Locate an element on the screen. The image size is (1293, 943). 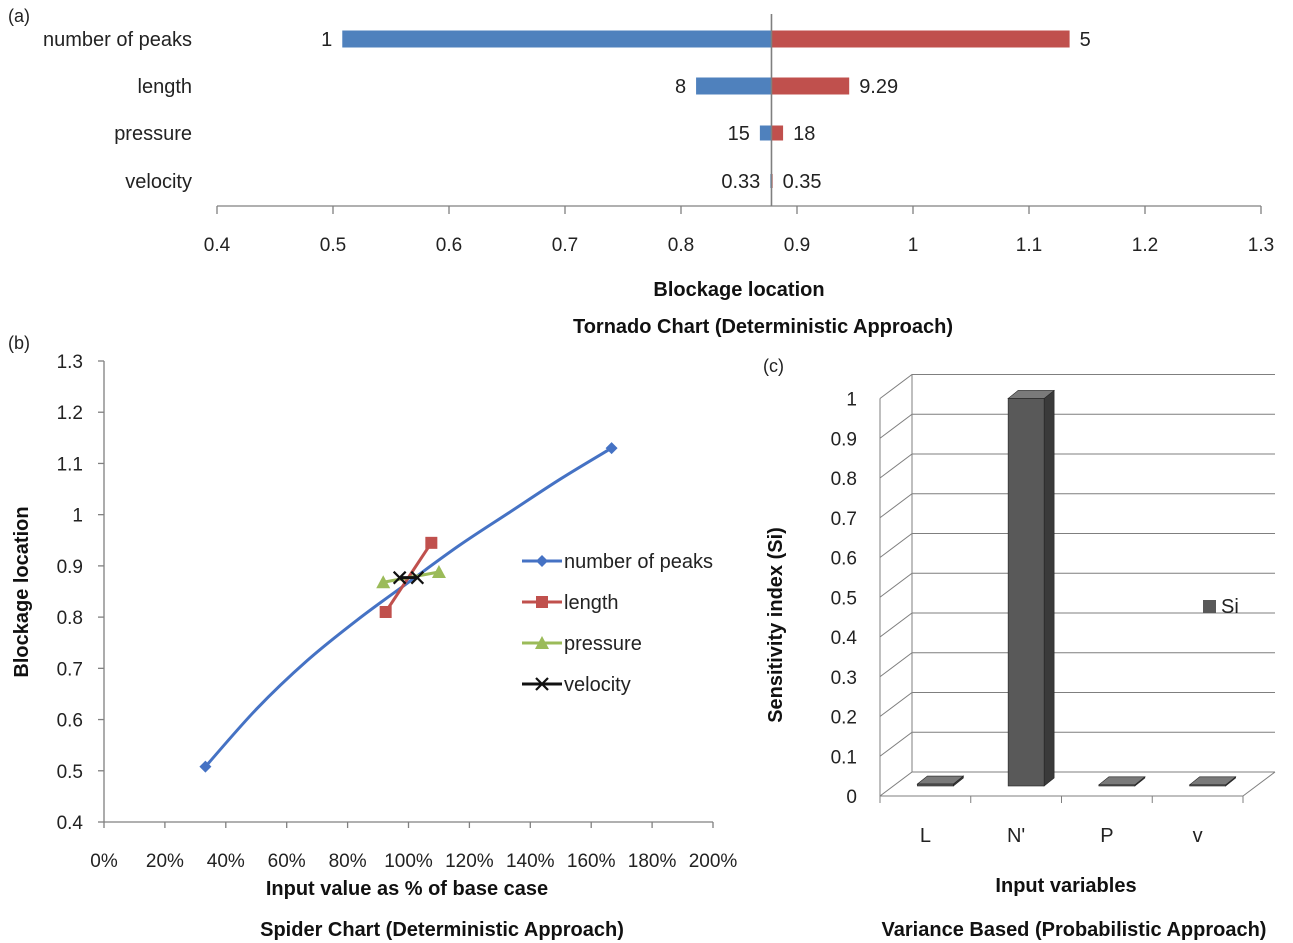
variance-legend-label: Si is located at coordinates (1230, 607).